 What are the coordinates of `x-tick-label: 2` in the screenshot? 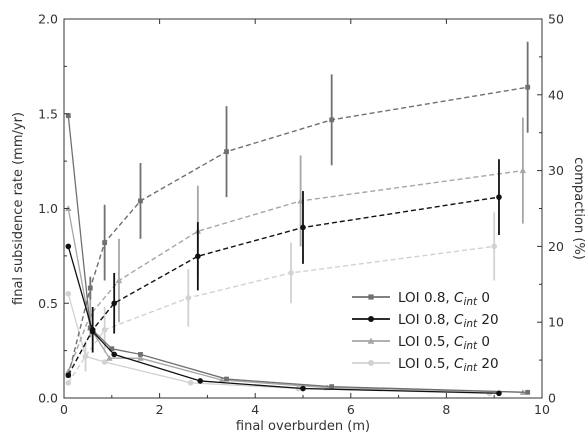 It's located at (160, 409).